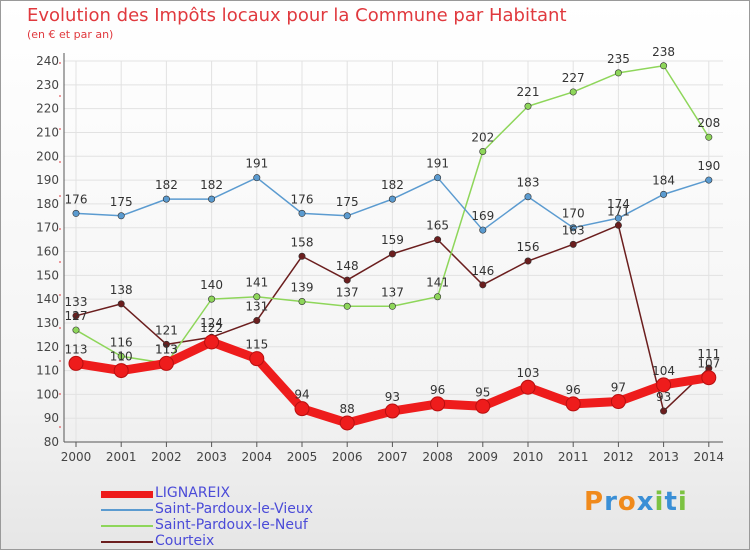  Describe the element at coordinates (392, 457) in the screenshot. I see `x-tick-label: 2007` at that location.